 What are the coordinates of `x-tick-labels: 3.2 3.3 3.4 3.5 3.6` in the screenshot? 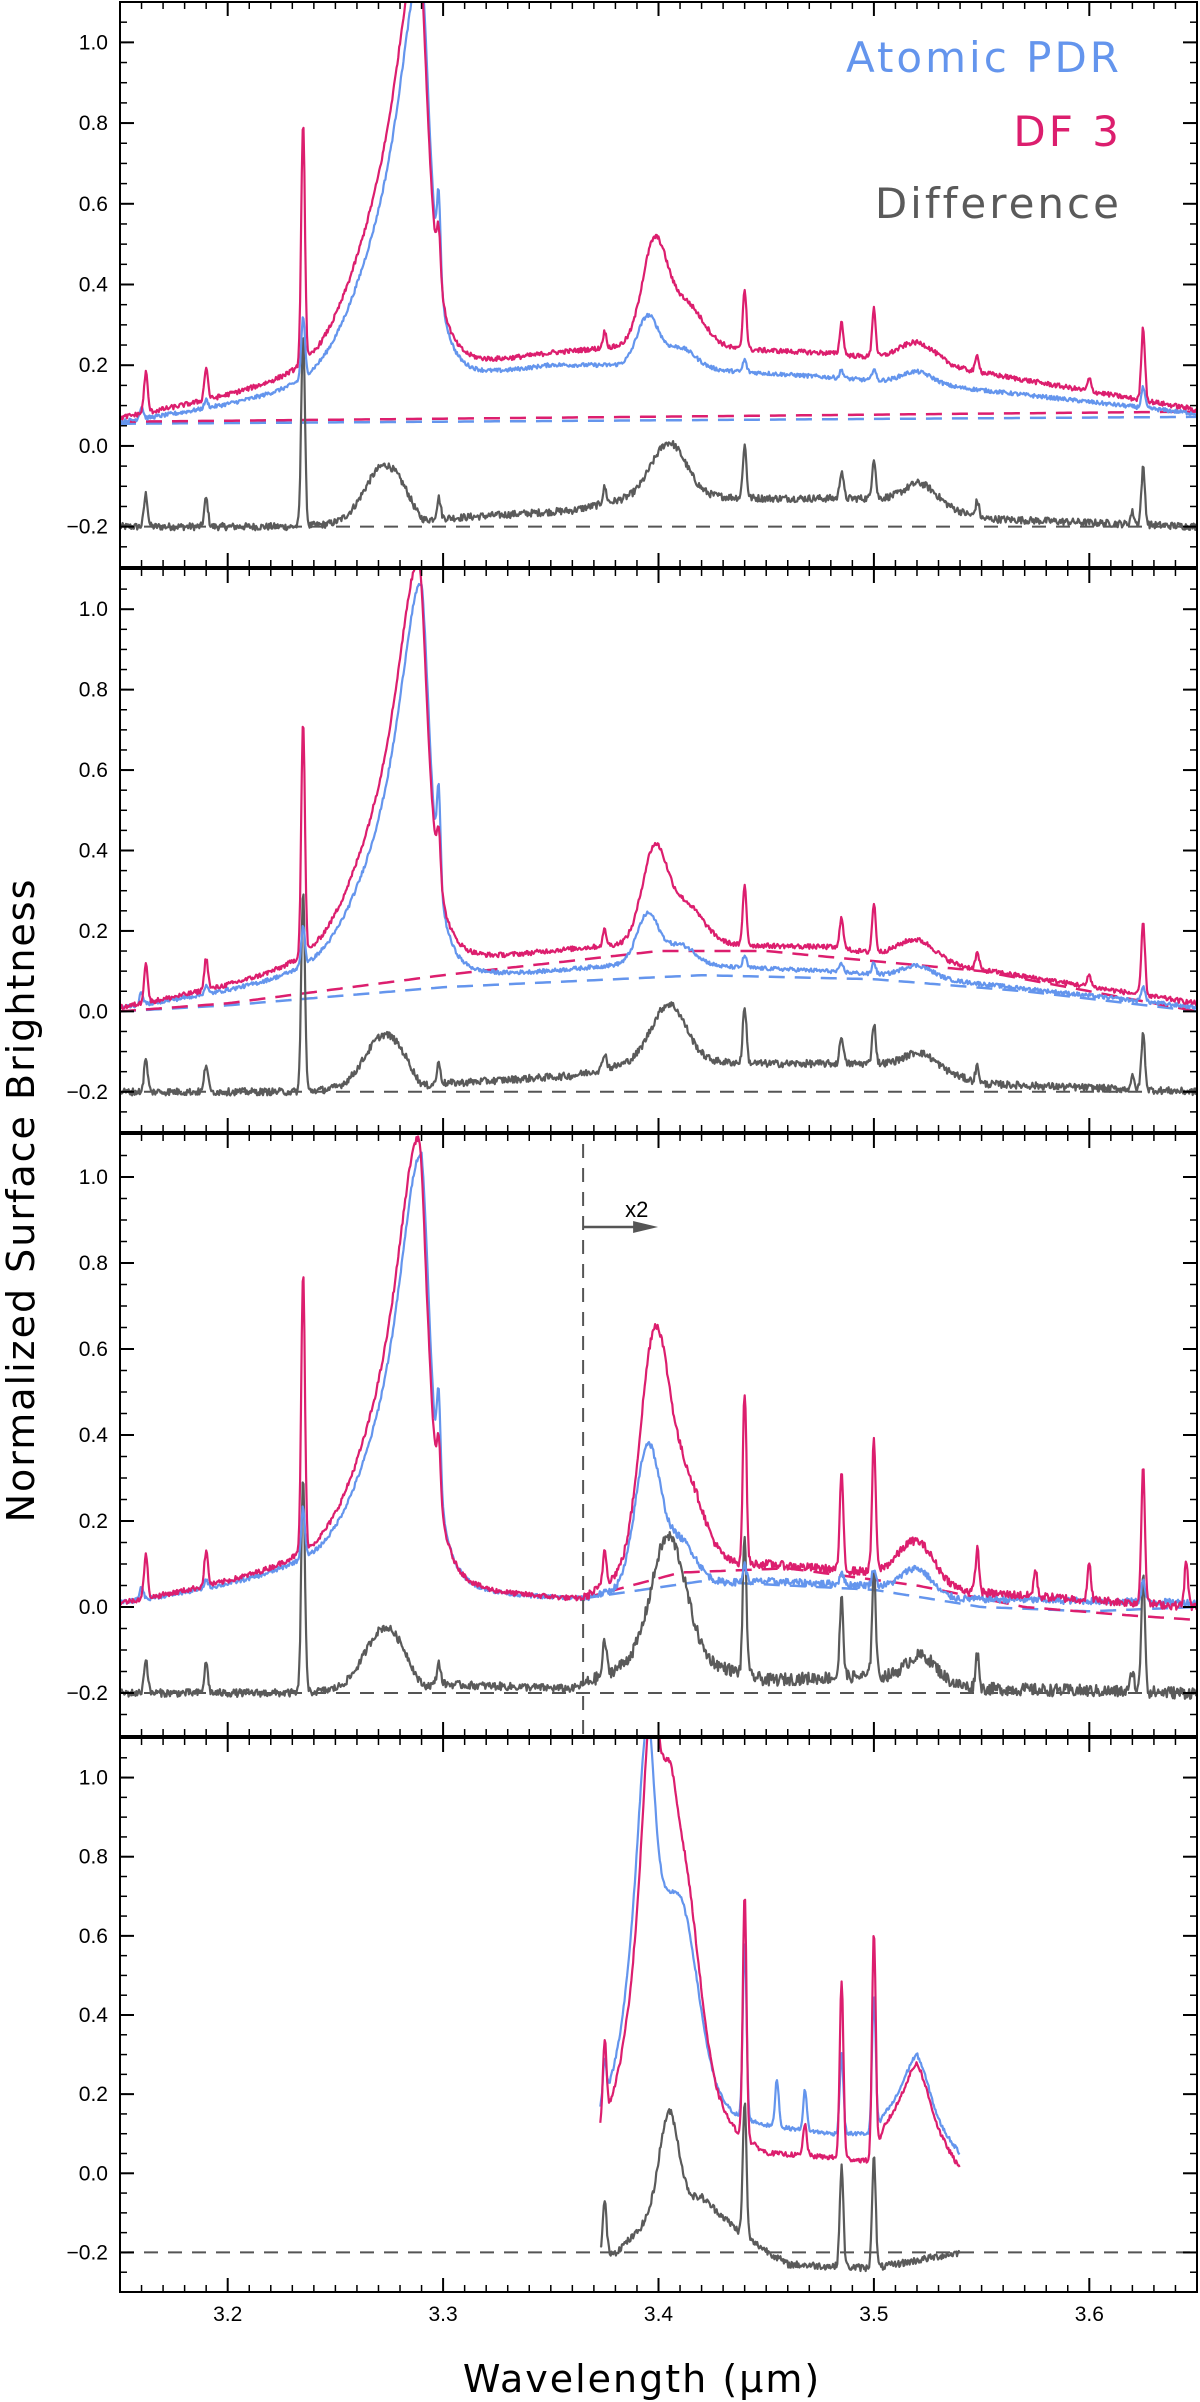 It's located at (658, 2314).